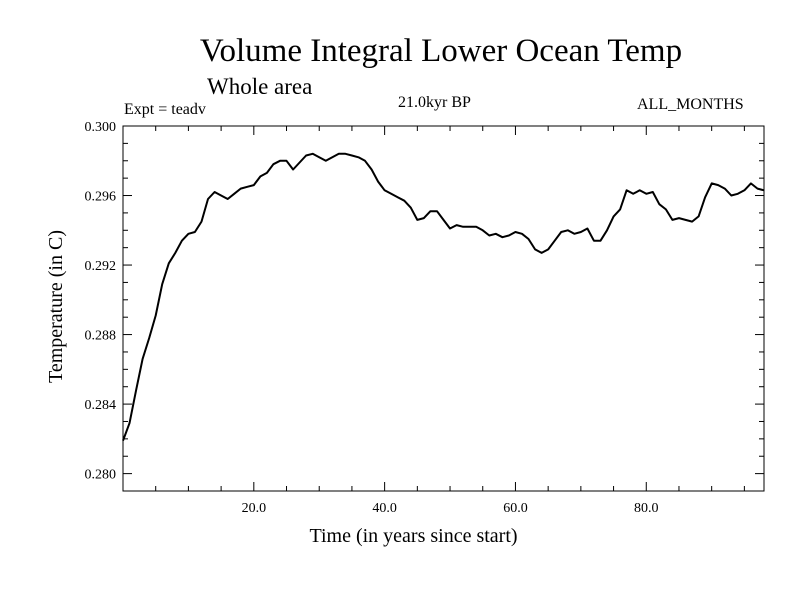  Describe the element at coordinates (260, 86) in the screenshot. I see `chart-subtitle: Whole area` at that location.